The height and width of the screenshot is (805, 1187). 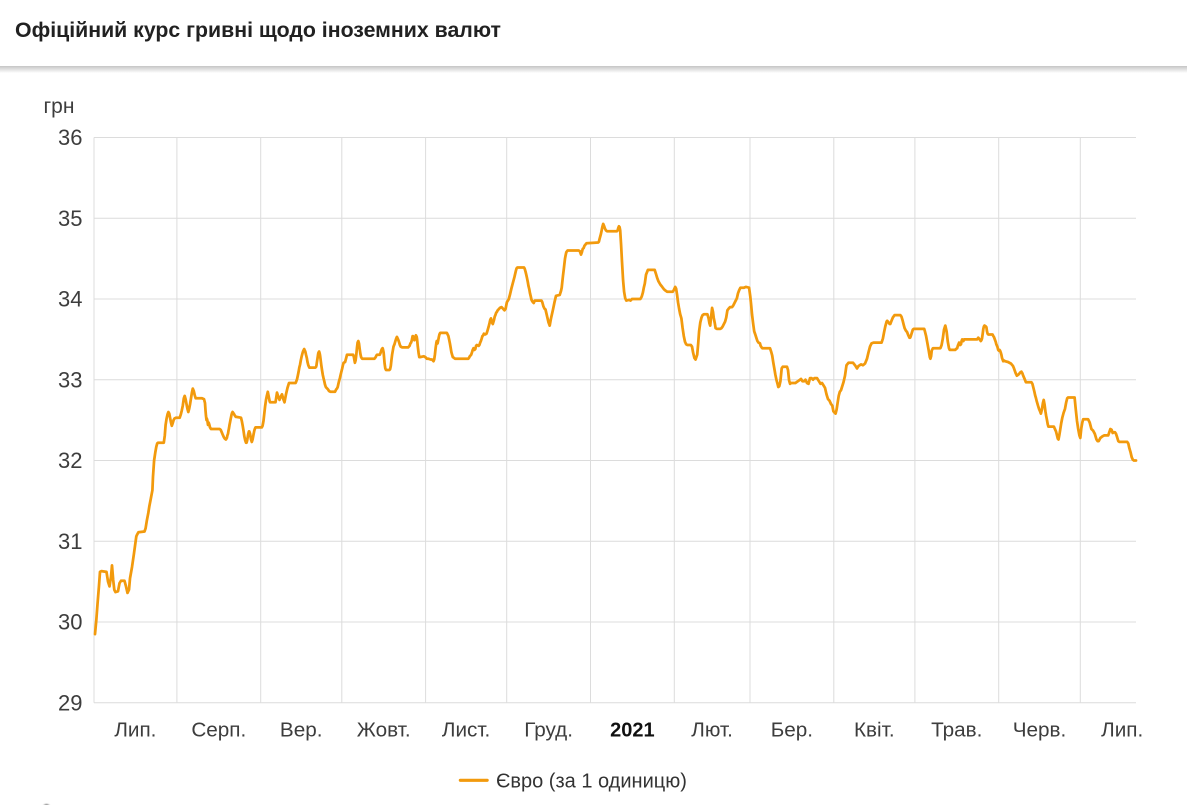 What do you see at coordinates (792, 729) in the screenshot?
I see `svg-text: Бер.` at bounding box center [792, 729].